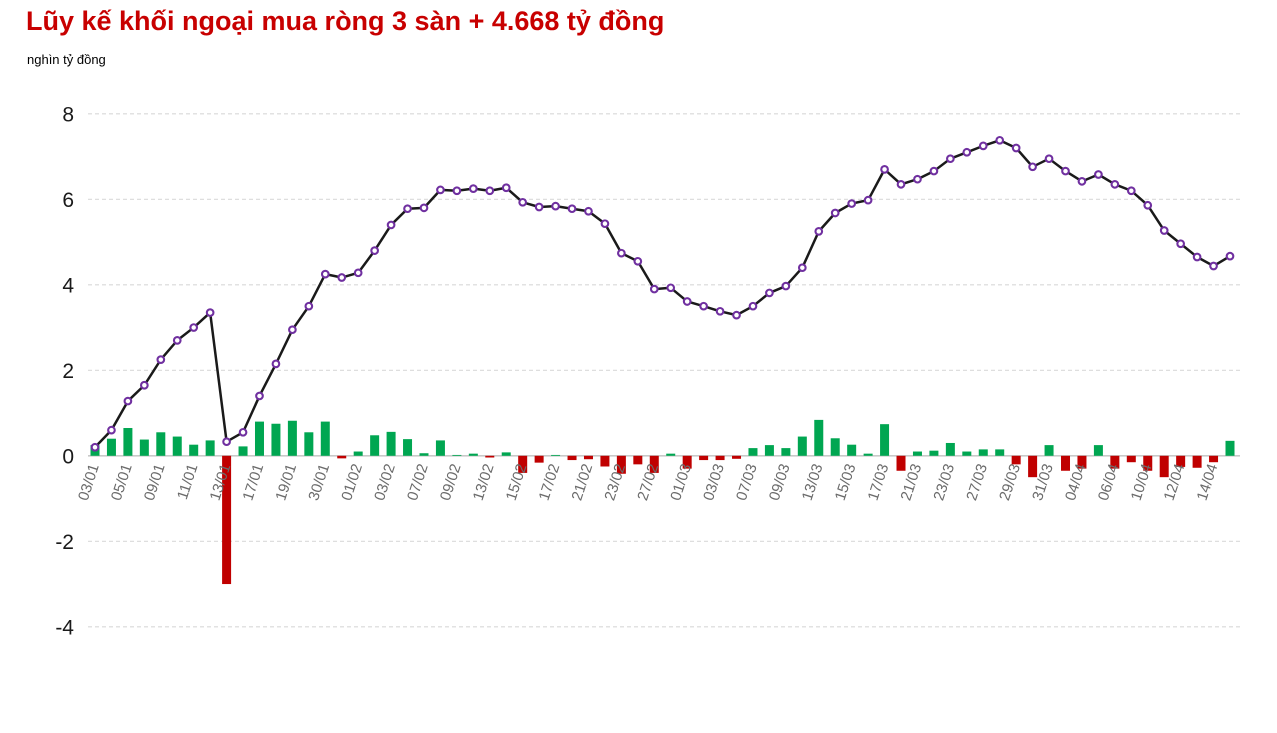 The image size is (1277, 733). Describe the element at coordinates (714, 482) in the screenshot. I see `x-tick-label: 03/03` at that location.